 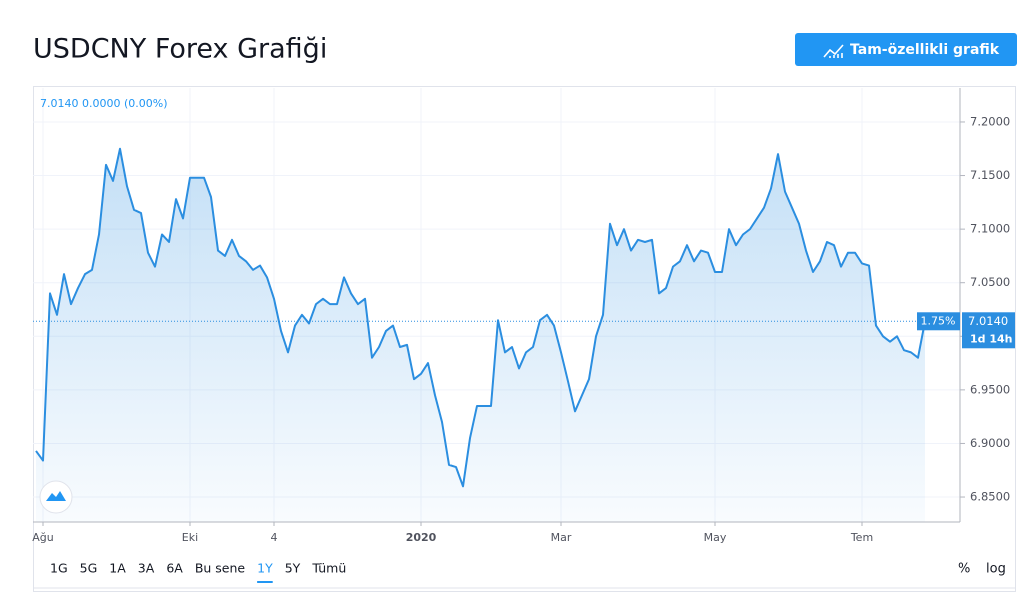 I want to click on logo-mark, so click(x=56, y=496).